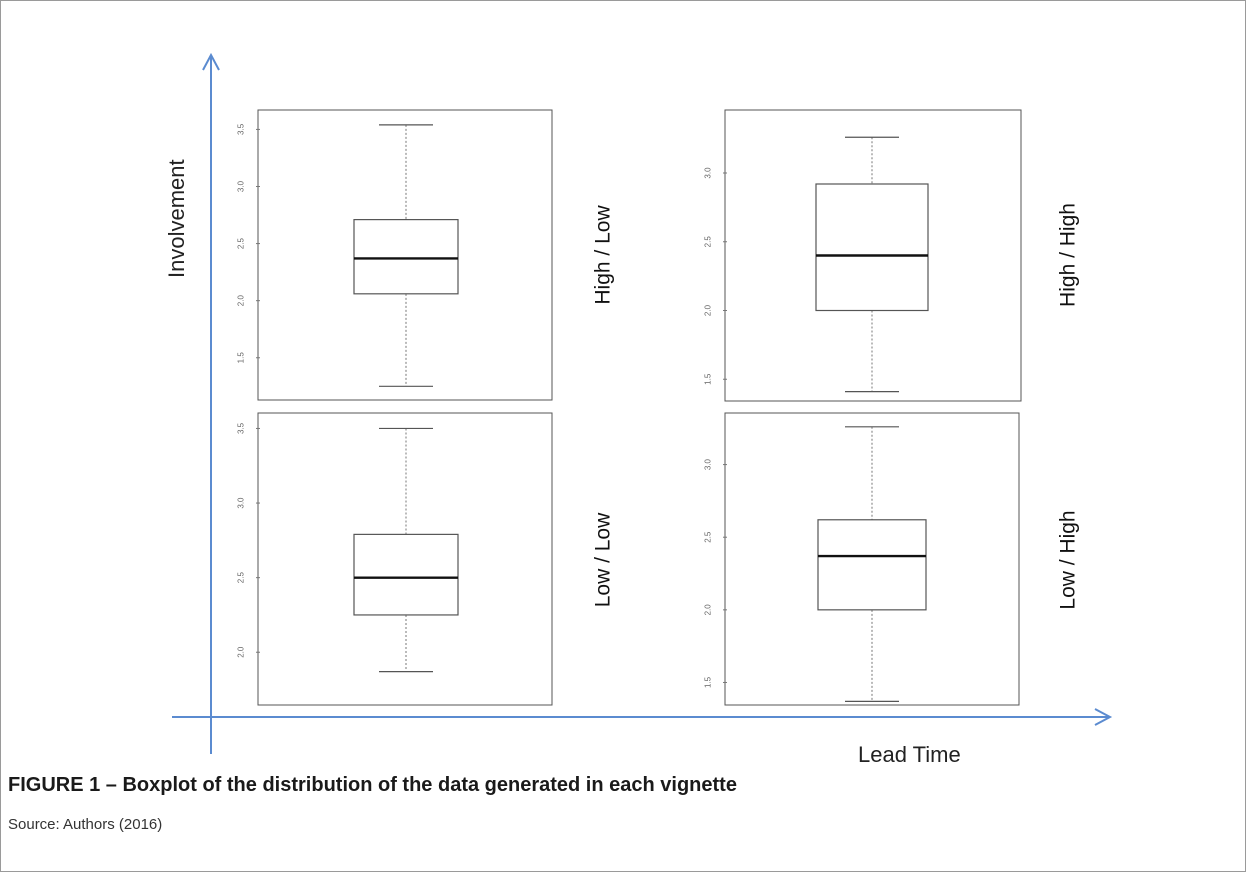 The width and height of the screenshot is (1246, 872). What do you see at coordinates (1103, 717) in the screenshot?
I see `x-axis-arrowhead` at bounding box center [1103, 717].